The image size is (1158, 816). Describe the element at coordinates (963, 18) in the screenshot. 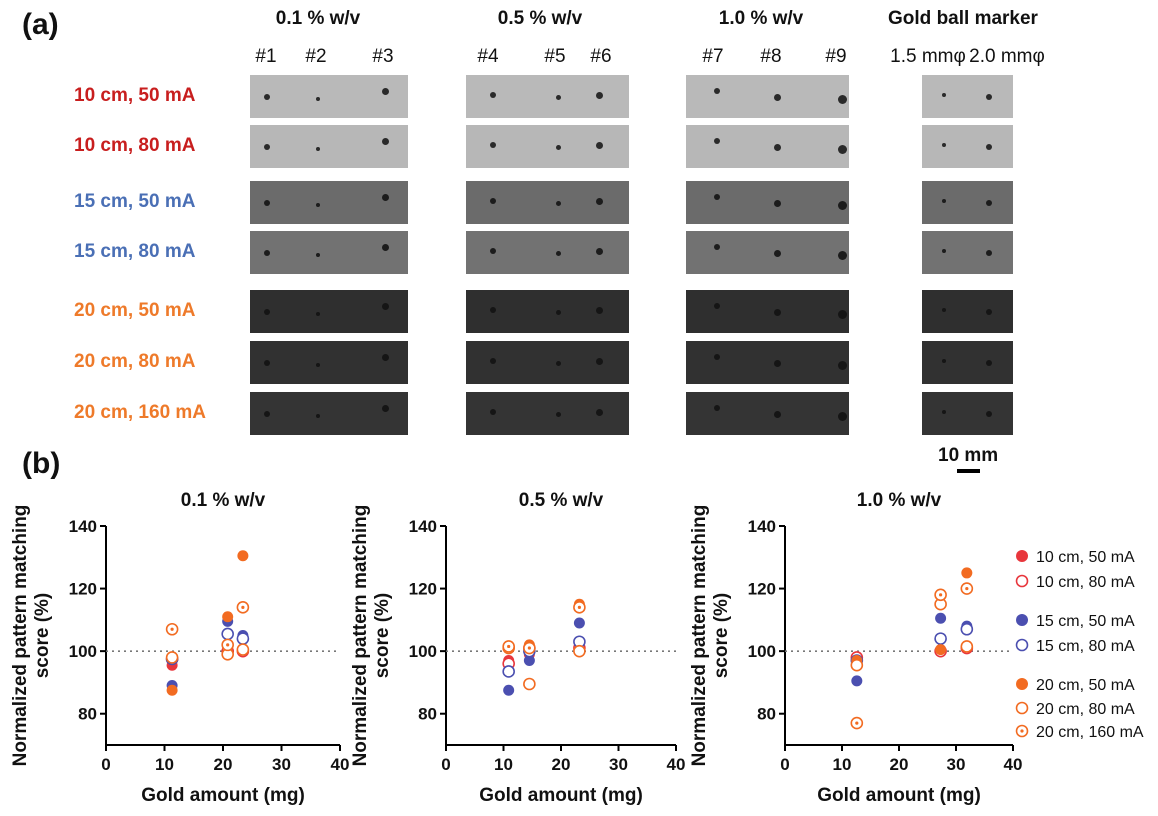

I see `group-title: Gold ball marker` at that location.